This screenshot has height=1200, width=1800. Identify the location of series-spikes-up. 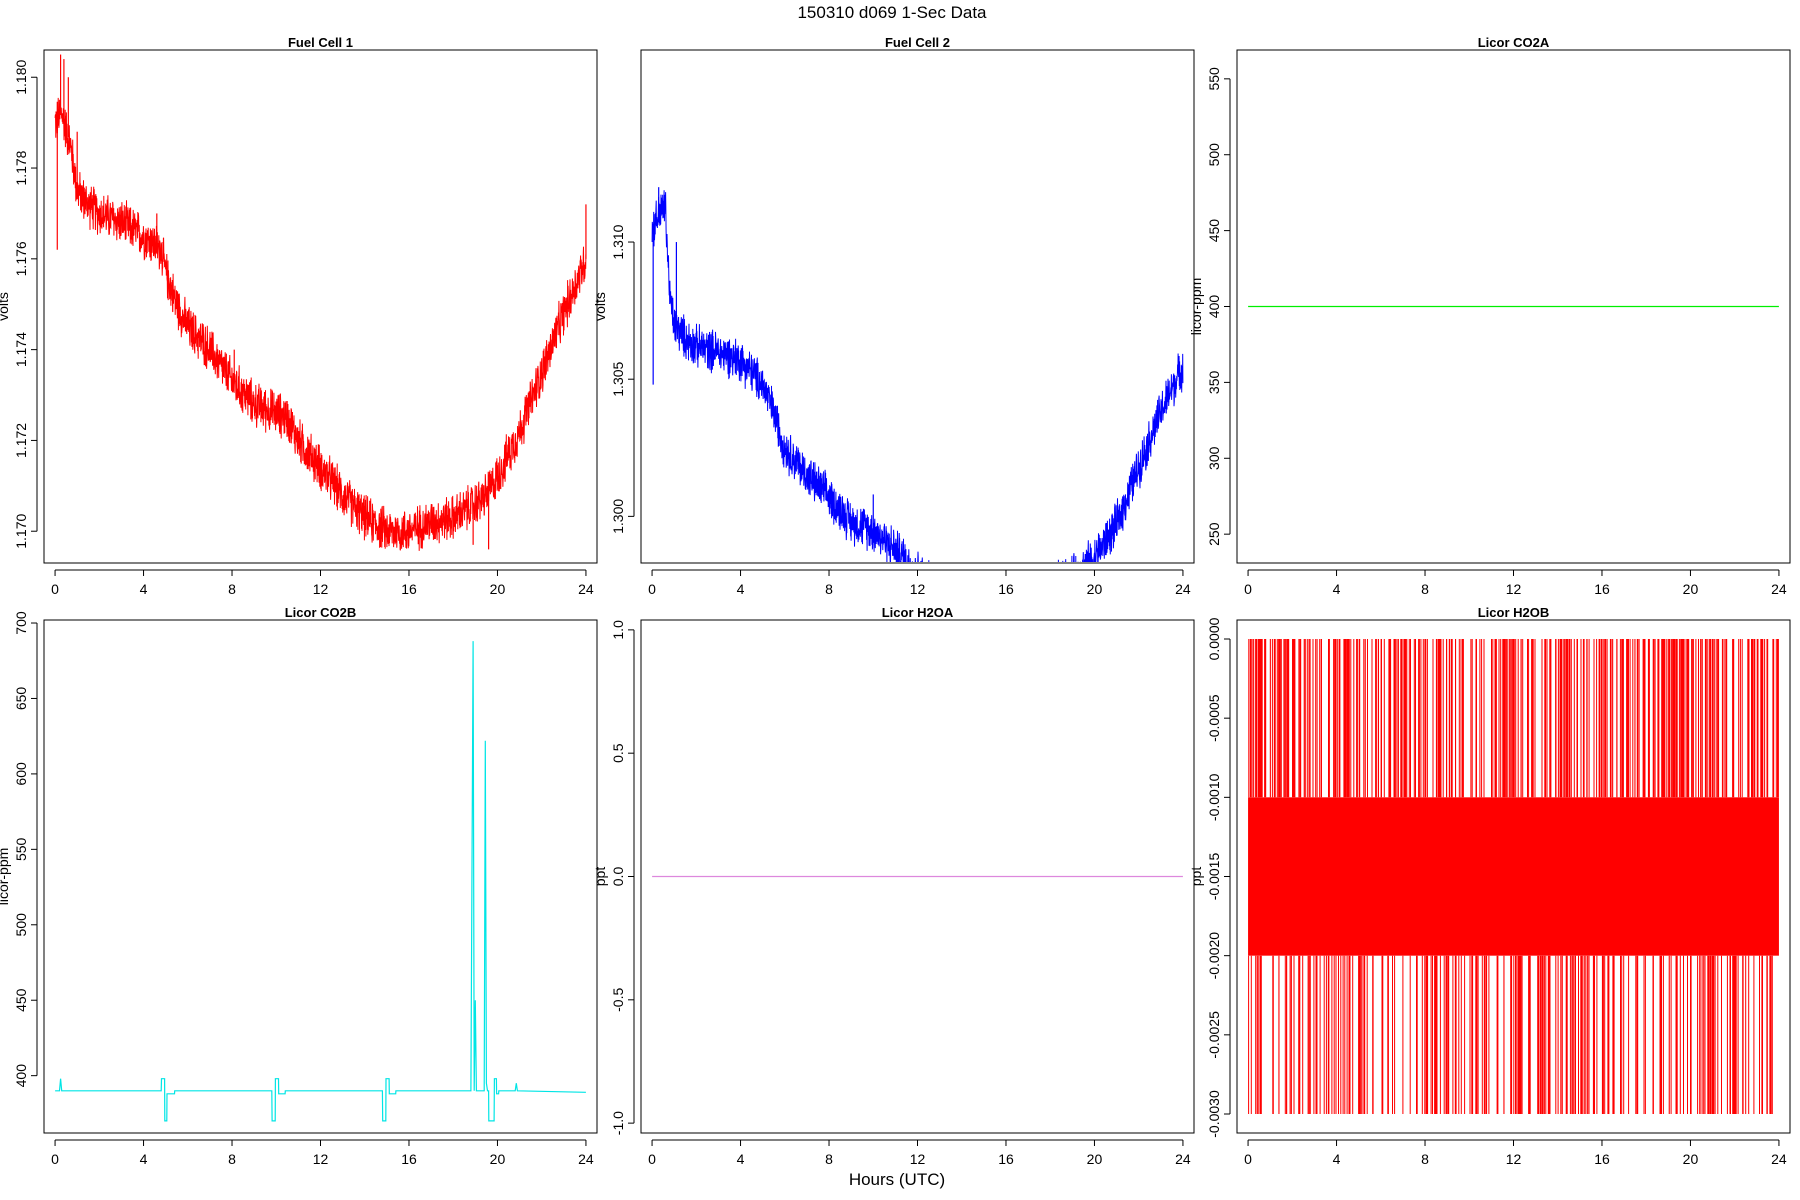
(1513, 718).